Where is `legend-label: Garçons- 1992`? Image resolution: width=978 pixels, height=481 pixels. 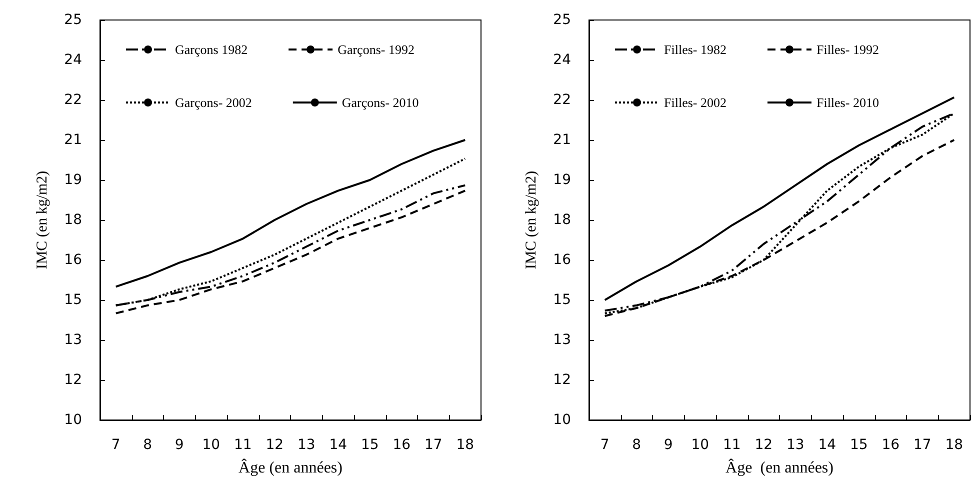
legend-label: Garçons- 1992 is located at coordinates (376, 49).